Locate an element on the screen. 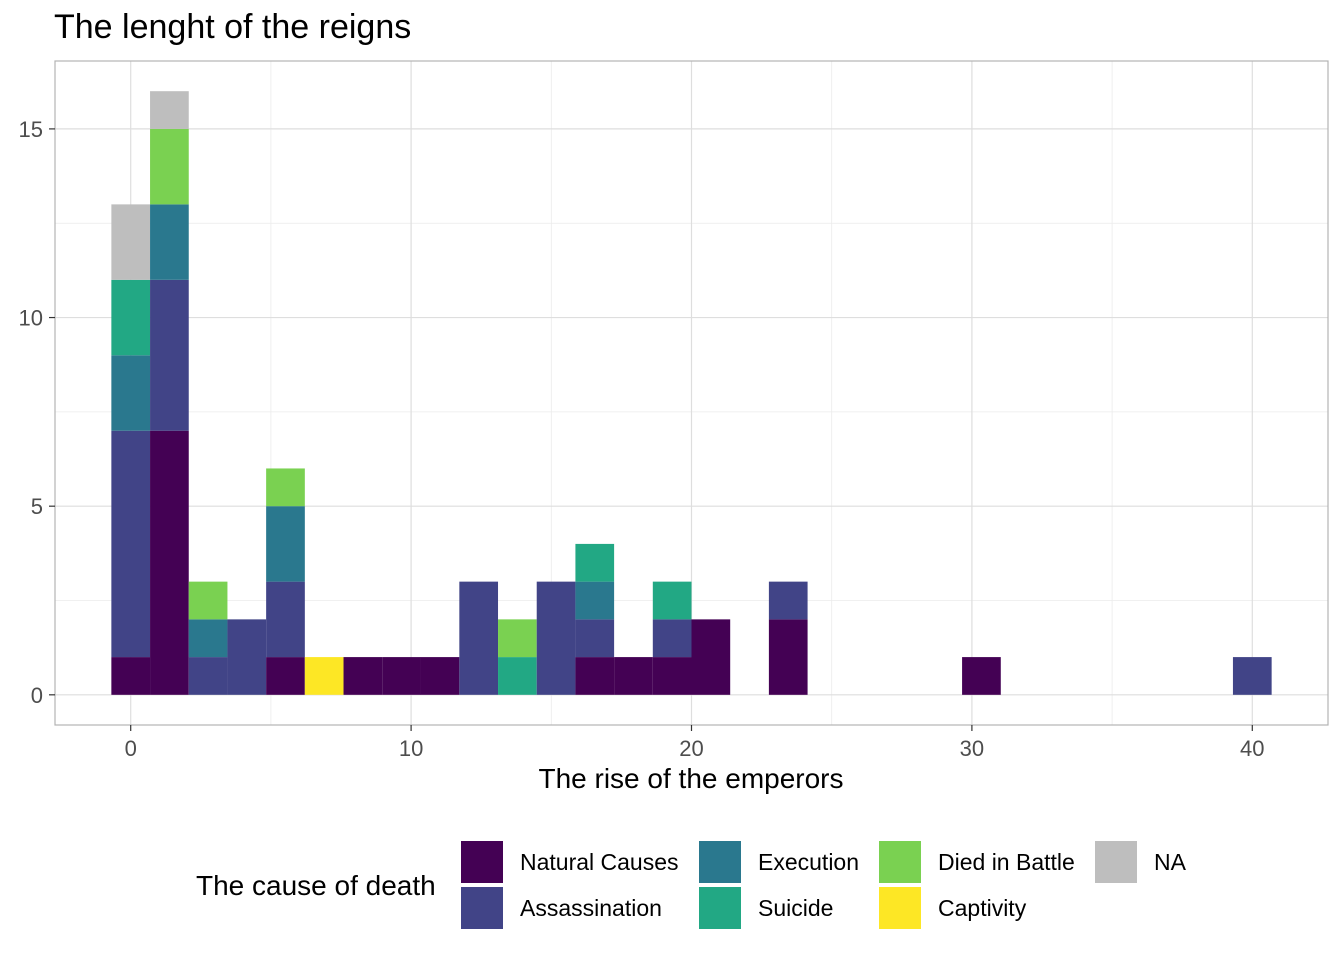 Image resolution: width=1344 pixels, height=960 pixels. legend-key-suicide is located at coordinates (720, 908).